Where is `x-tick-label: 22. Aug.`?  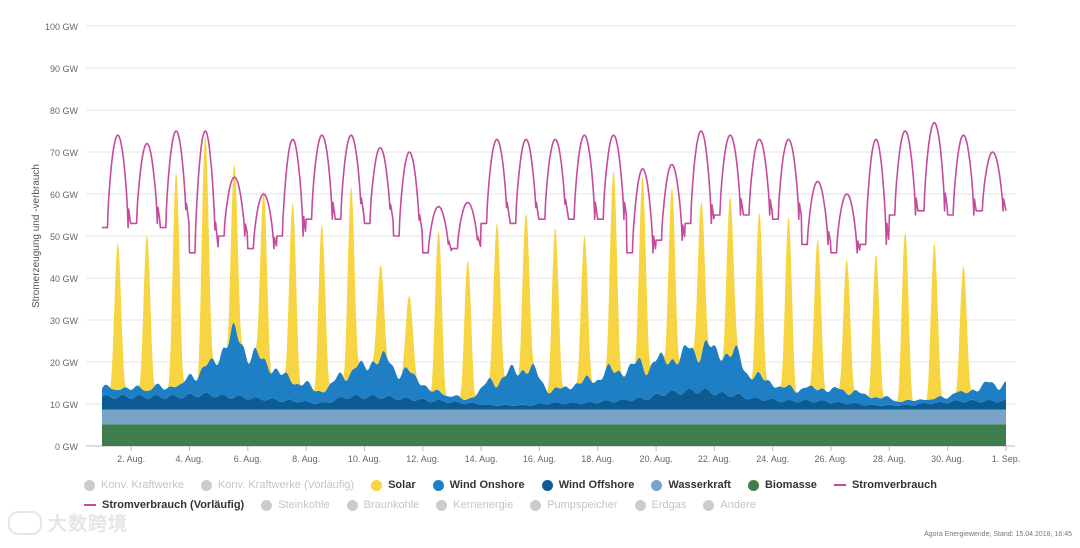 x-tick-label: 22. Aug. is located at coordinates (714, 459).